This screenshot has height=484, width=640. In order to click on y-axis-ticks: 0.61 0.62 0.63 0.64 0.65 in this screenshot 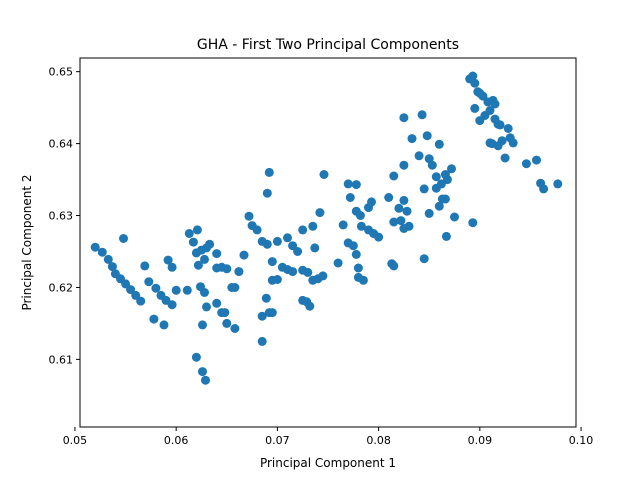, I will do `click(64, 216)`.